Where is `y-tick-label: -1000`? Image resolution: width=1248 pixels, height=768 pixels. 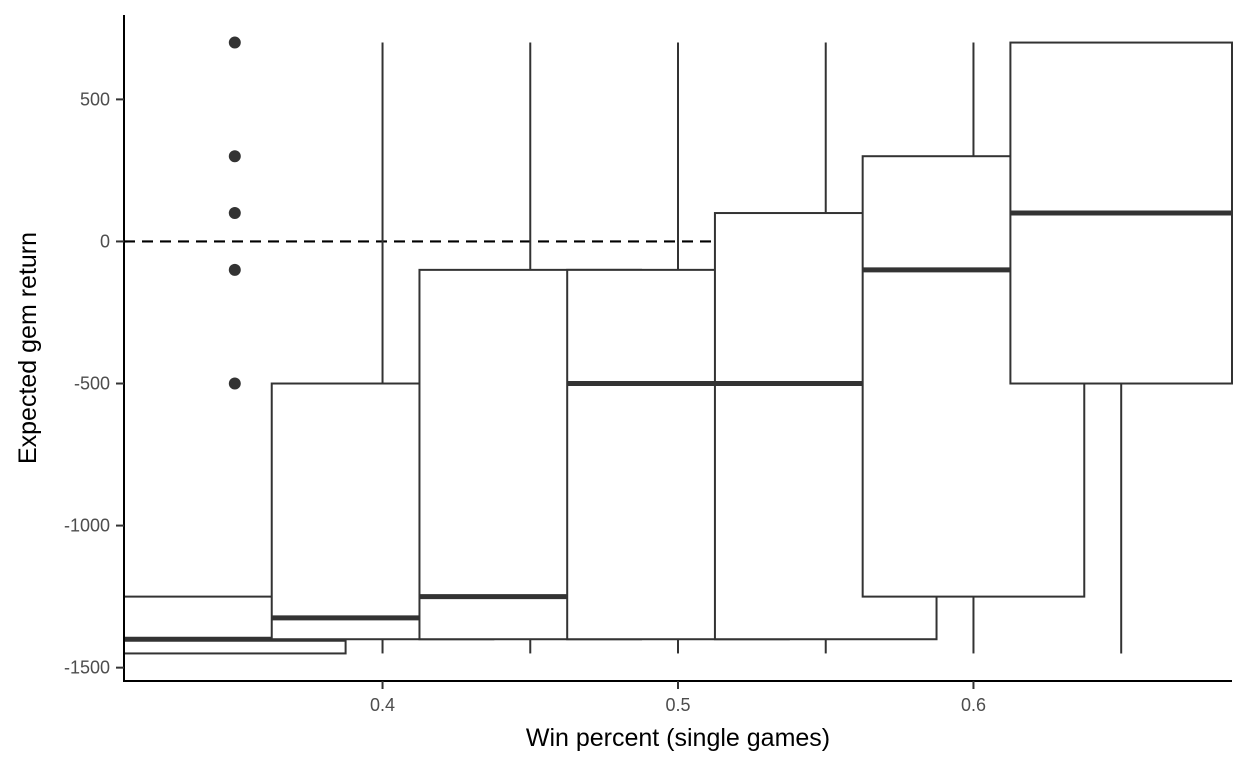 y-tick-label: -1000 is located at coordinates (87, 526).